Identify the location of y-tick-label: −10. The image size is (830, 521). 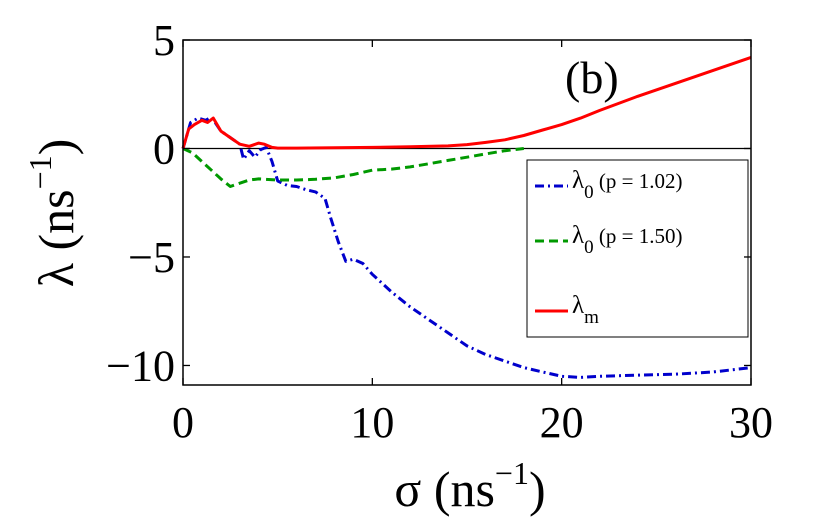
(140, 365).